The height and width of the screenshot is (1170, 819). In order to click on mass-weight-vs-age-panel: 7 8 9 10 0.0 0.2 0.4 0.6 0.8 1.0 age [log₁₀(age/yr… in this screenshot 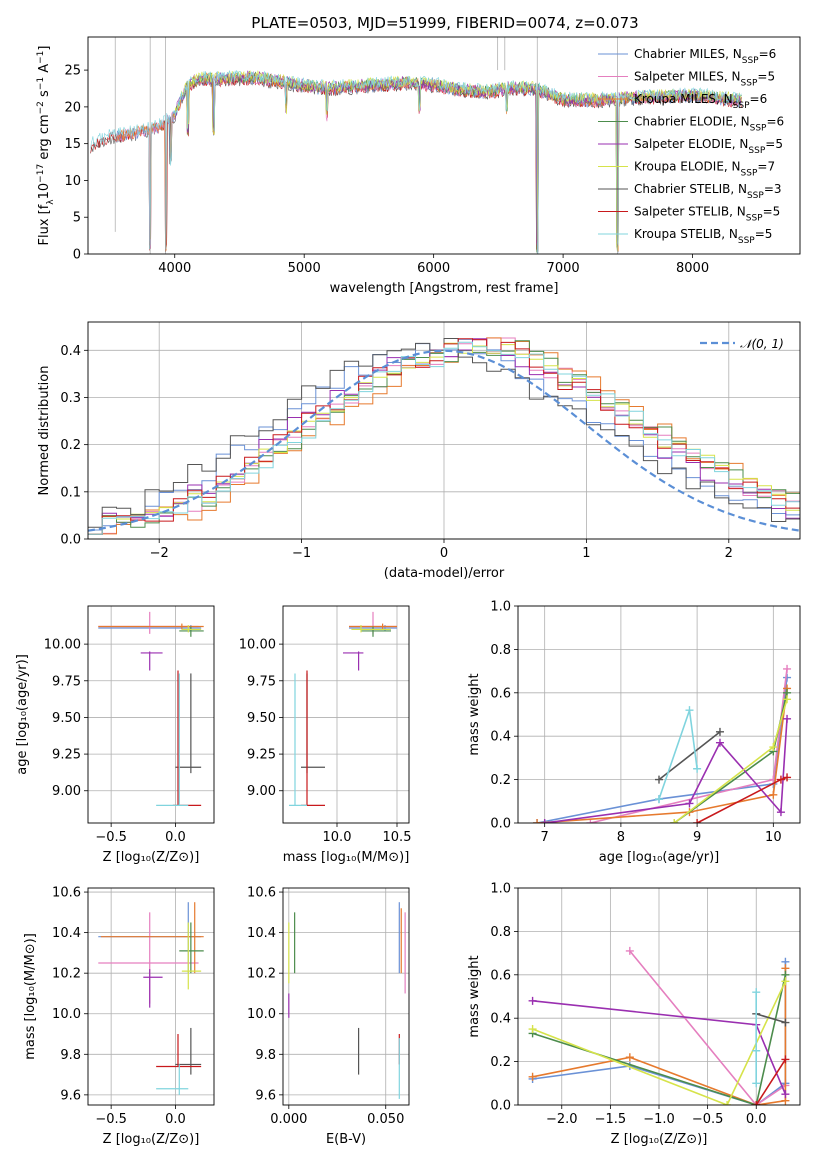, I will do `click(634, 732)`.